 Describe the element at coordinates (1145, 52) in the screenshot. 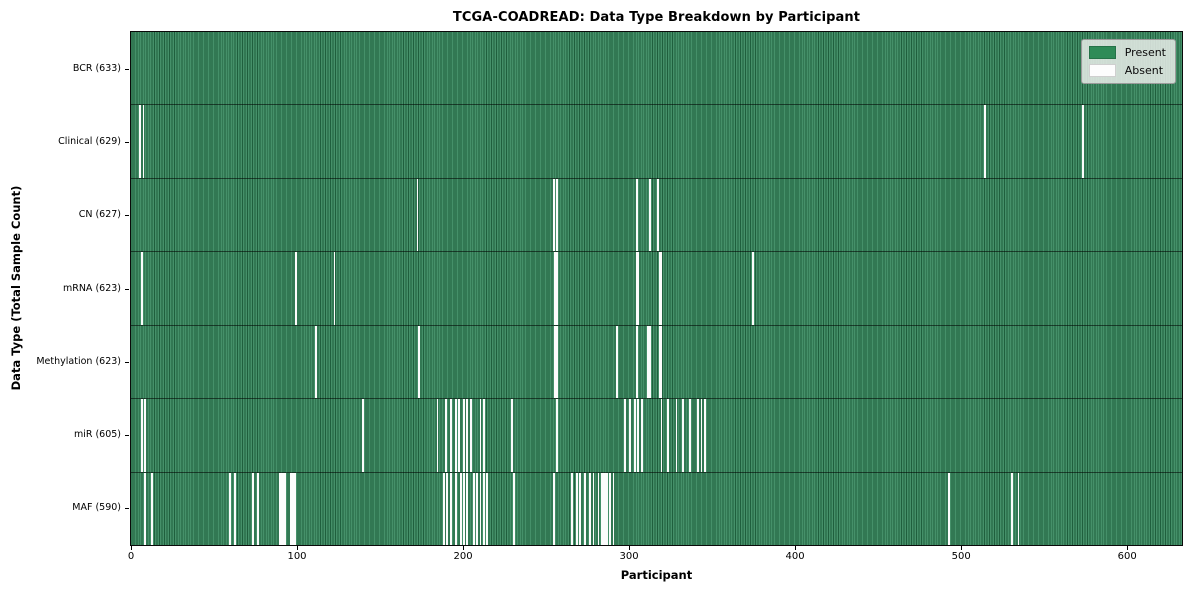

I see `legend-present-label: Present` at that location.